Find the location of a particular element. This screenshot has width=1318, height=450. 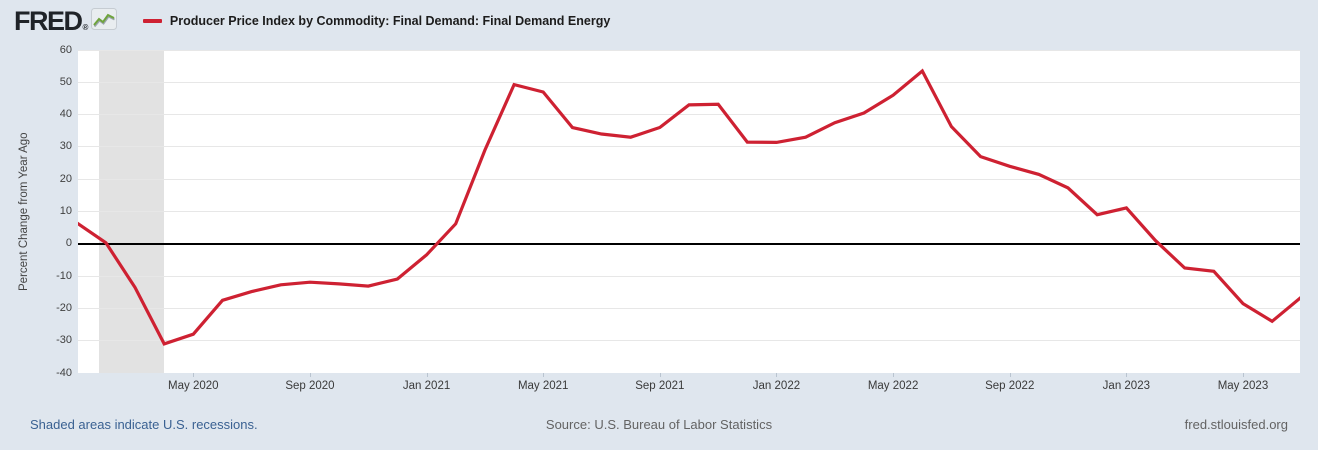

x-tick-label: Sep 2021 is located at coordinates (660, 386).